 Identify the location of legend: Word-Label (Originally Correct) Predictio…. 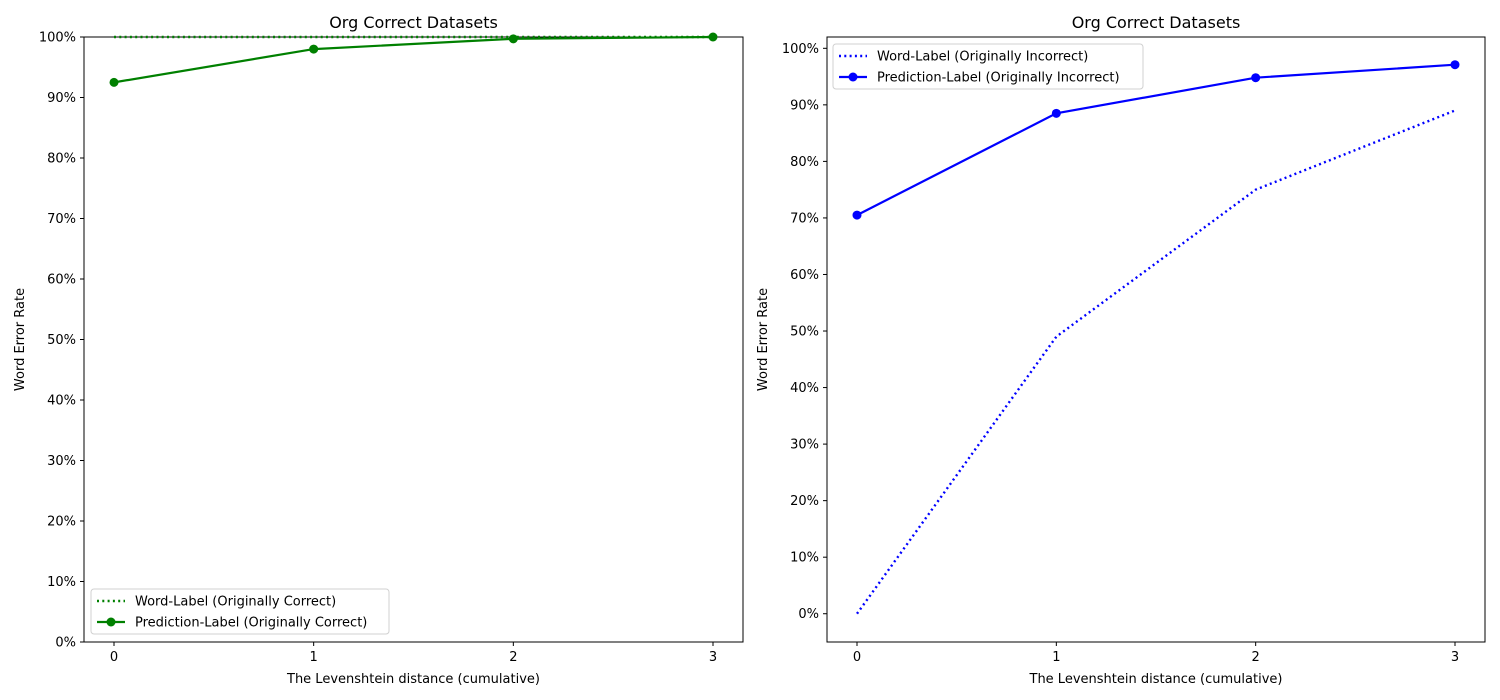
(240, 611).